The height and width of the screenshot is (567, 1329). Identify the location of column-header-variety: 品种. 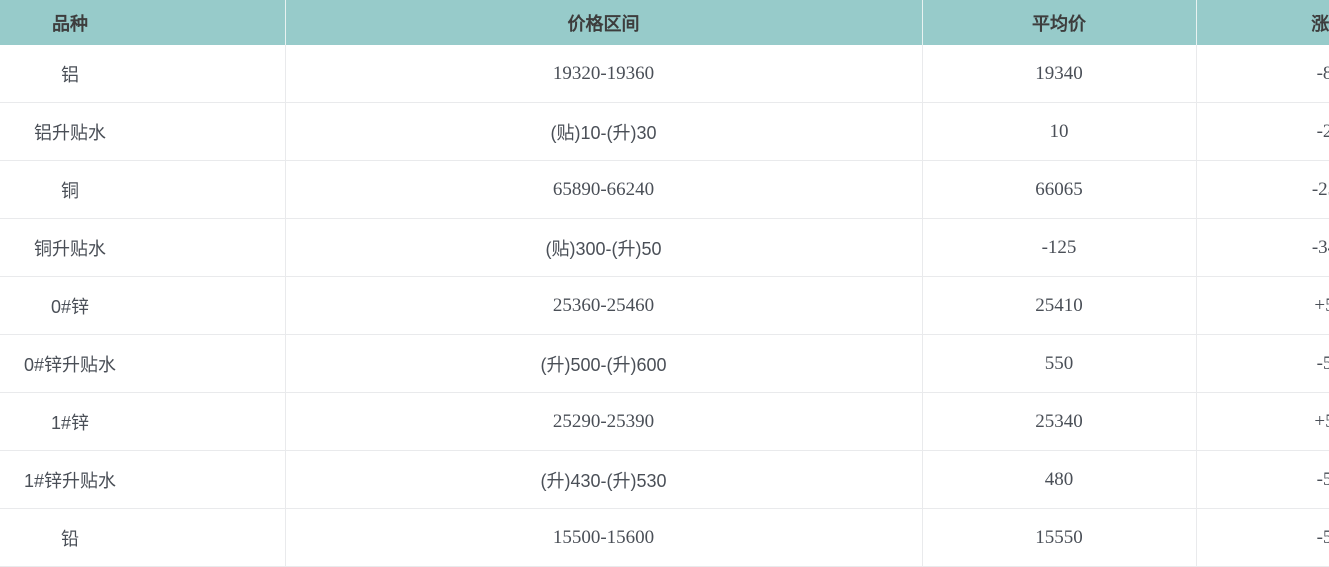
(143, 22).